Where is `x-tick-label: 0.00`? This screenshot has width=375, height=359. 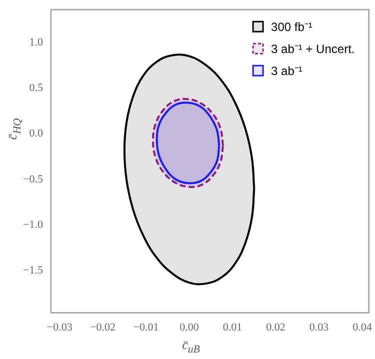 x-tick-label: 0.00 is located at coordinates (190, 327).